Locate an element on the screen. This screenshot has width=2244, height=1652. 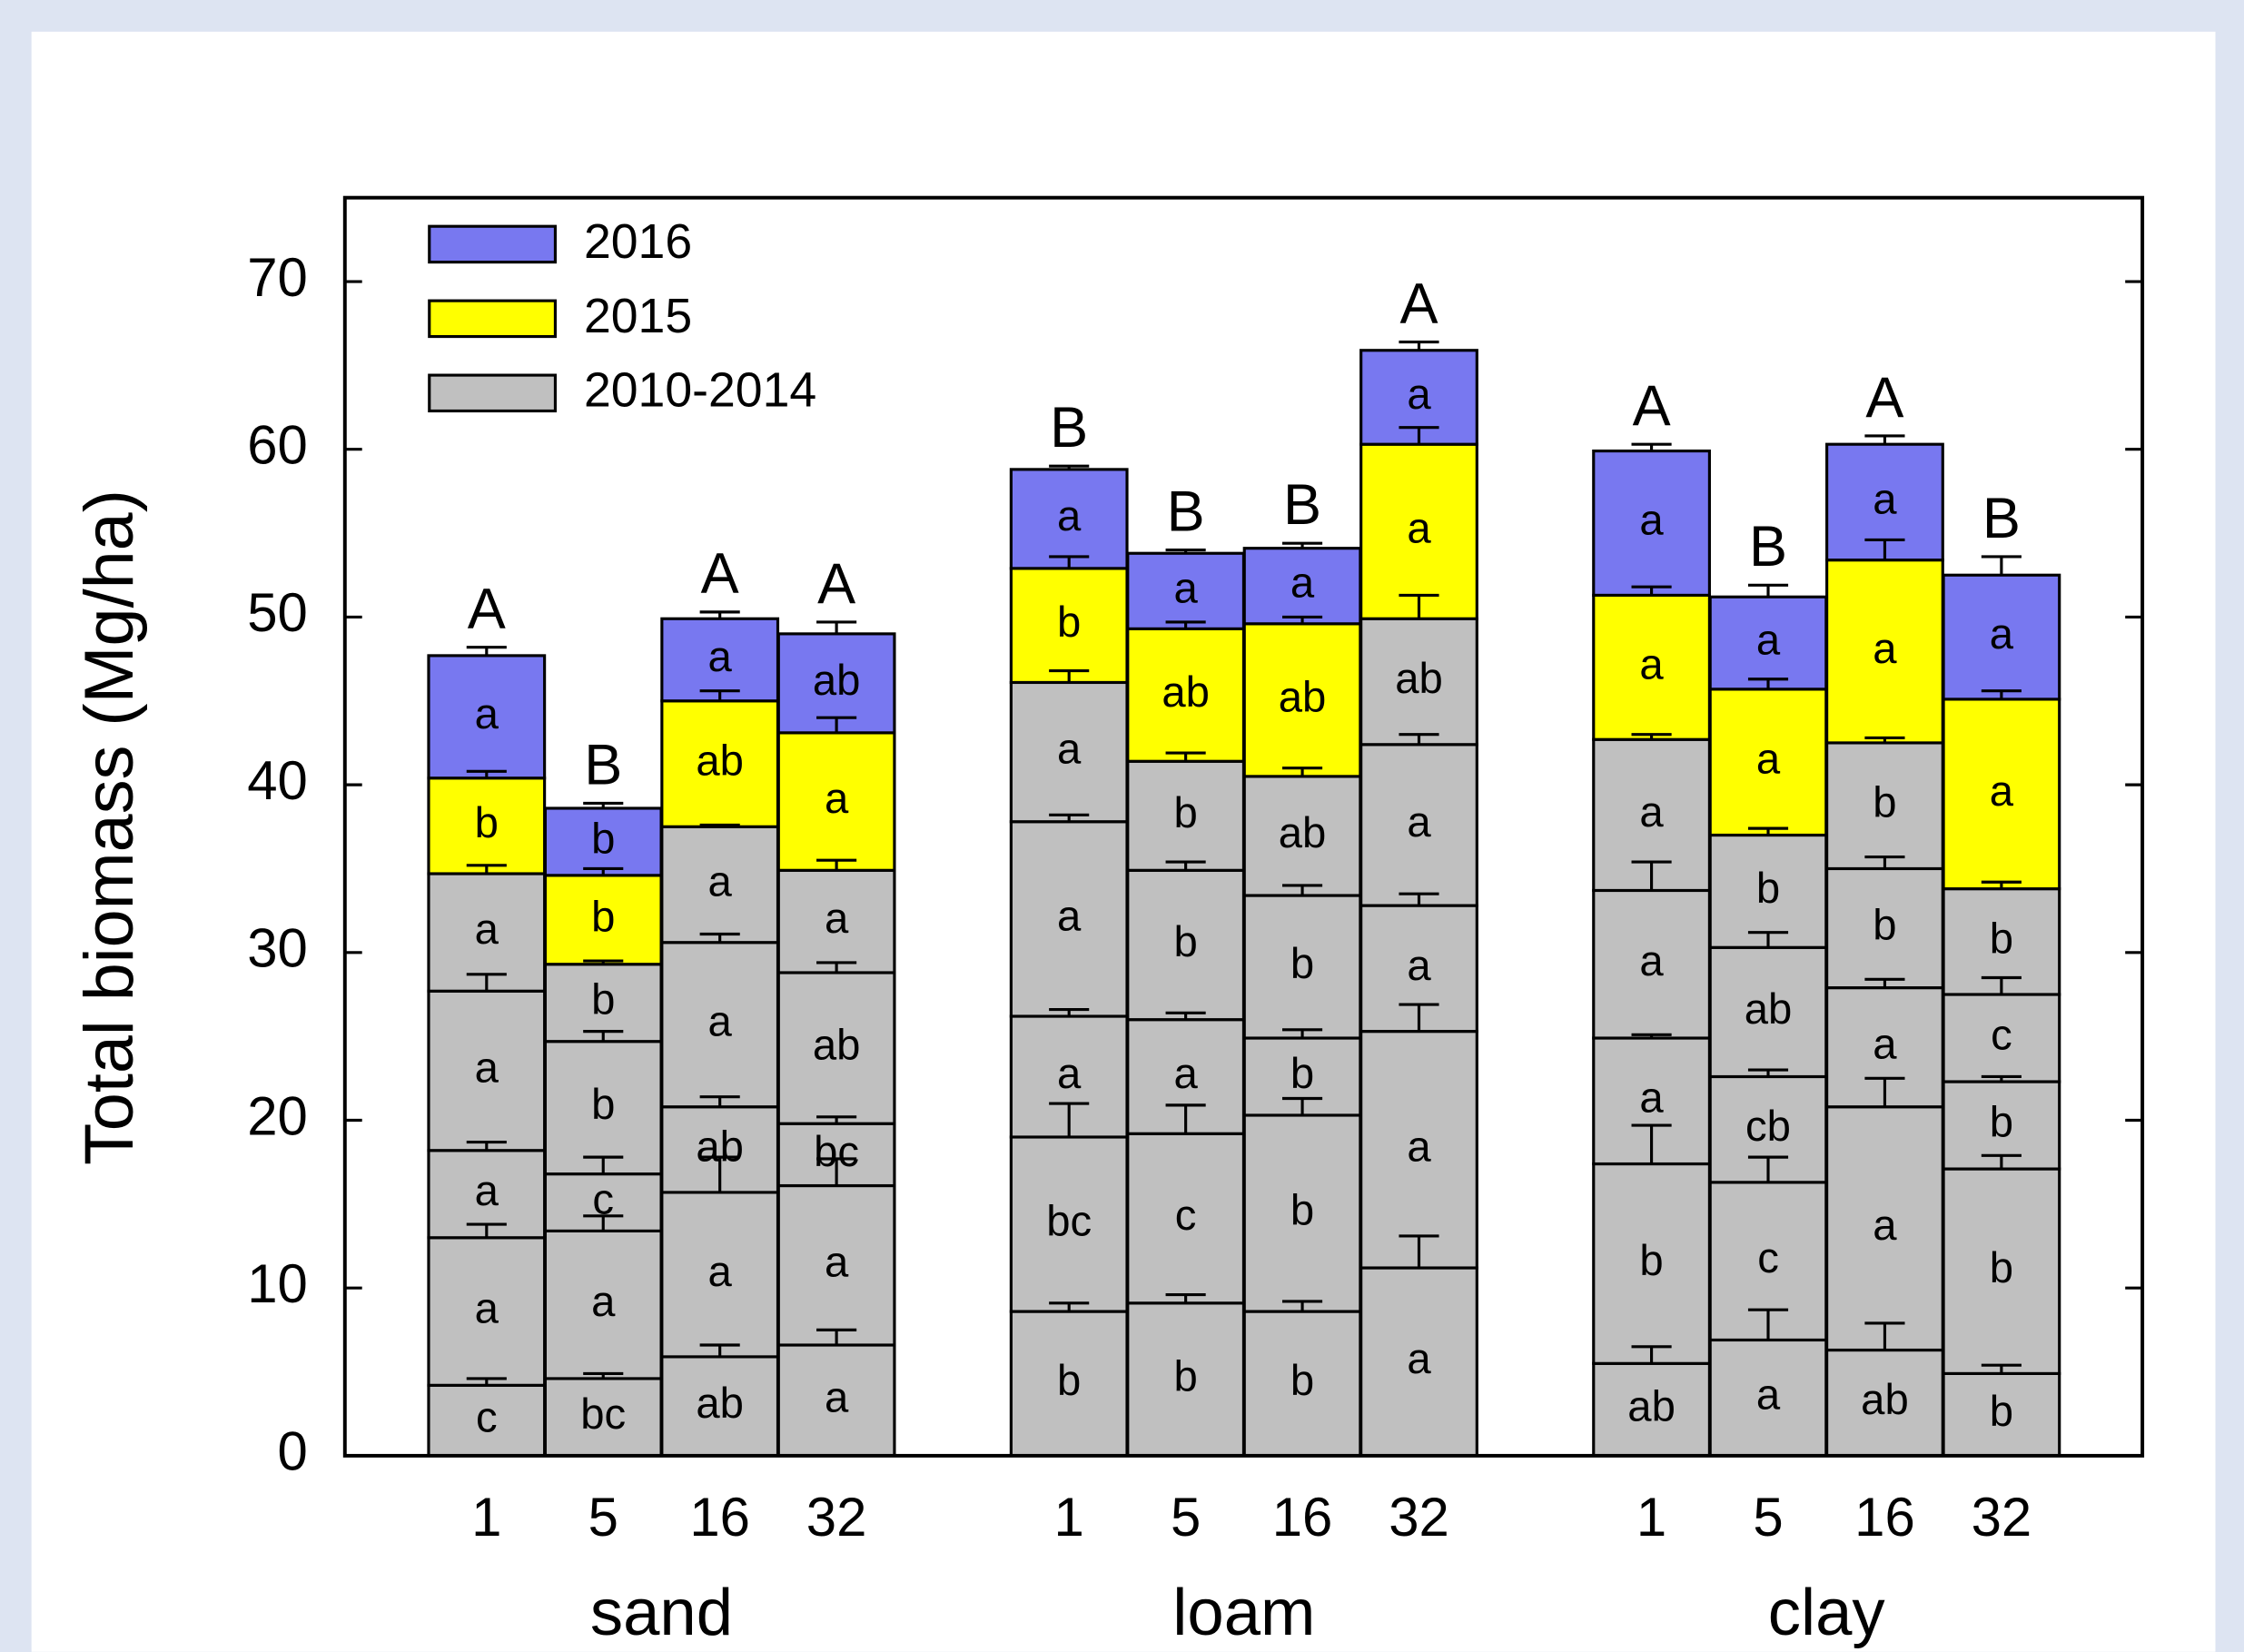
y-axis-label: Total biomass (Mg/ha) is located at coordinates (110, 827).